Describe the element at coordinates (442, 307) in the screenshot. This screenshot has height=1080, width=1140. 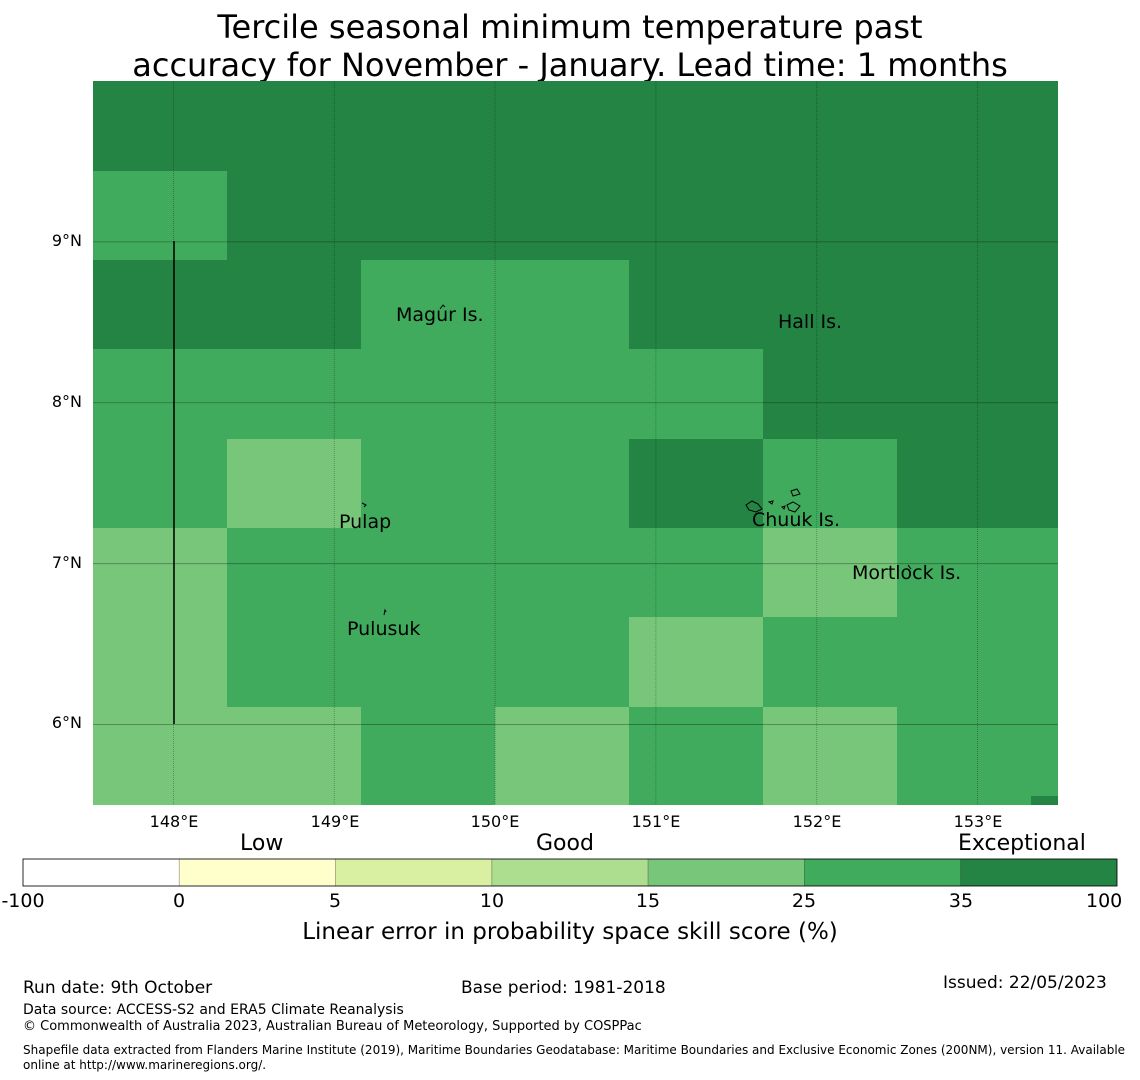
I see `island-magur` at that location.